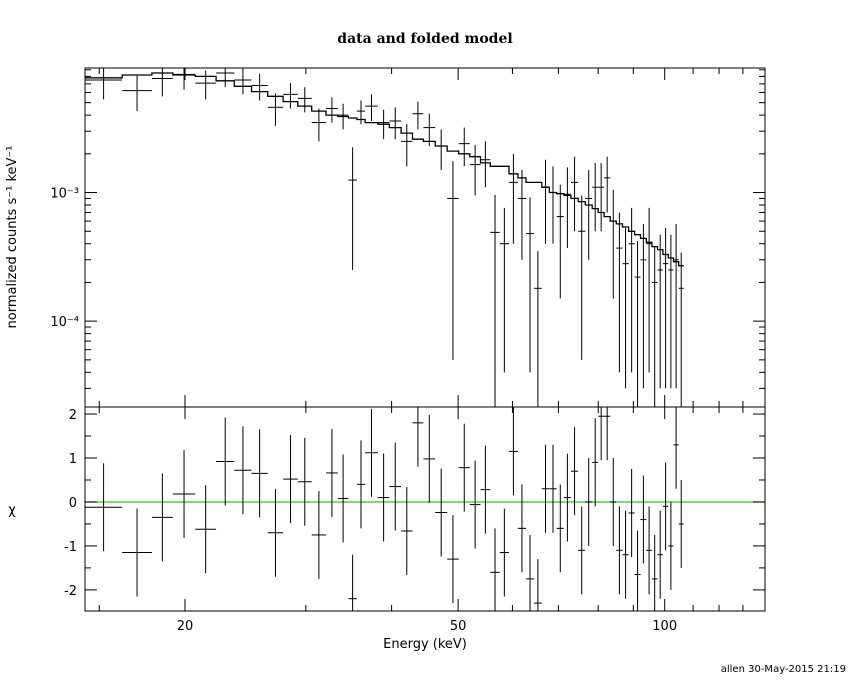 This screenshot has width=850, height=680. What do you see at coordinates (424, 39) in the screenshot?
I see `chart-title: data and folded model` at bounding box center [424, 39].